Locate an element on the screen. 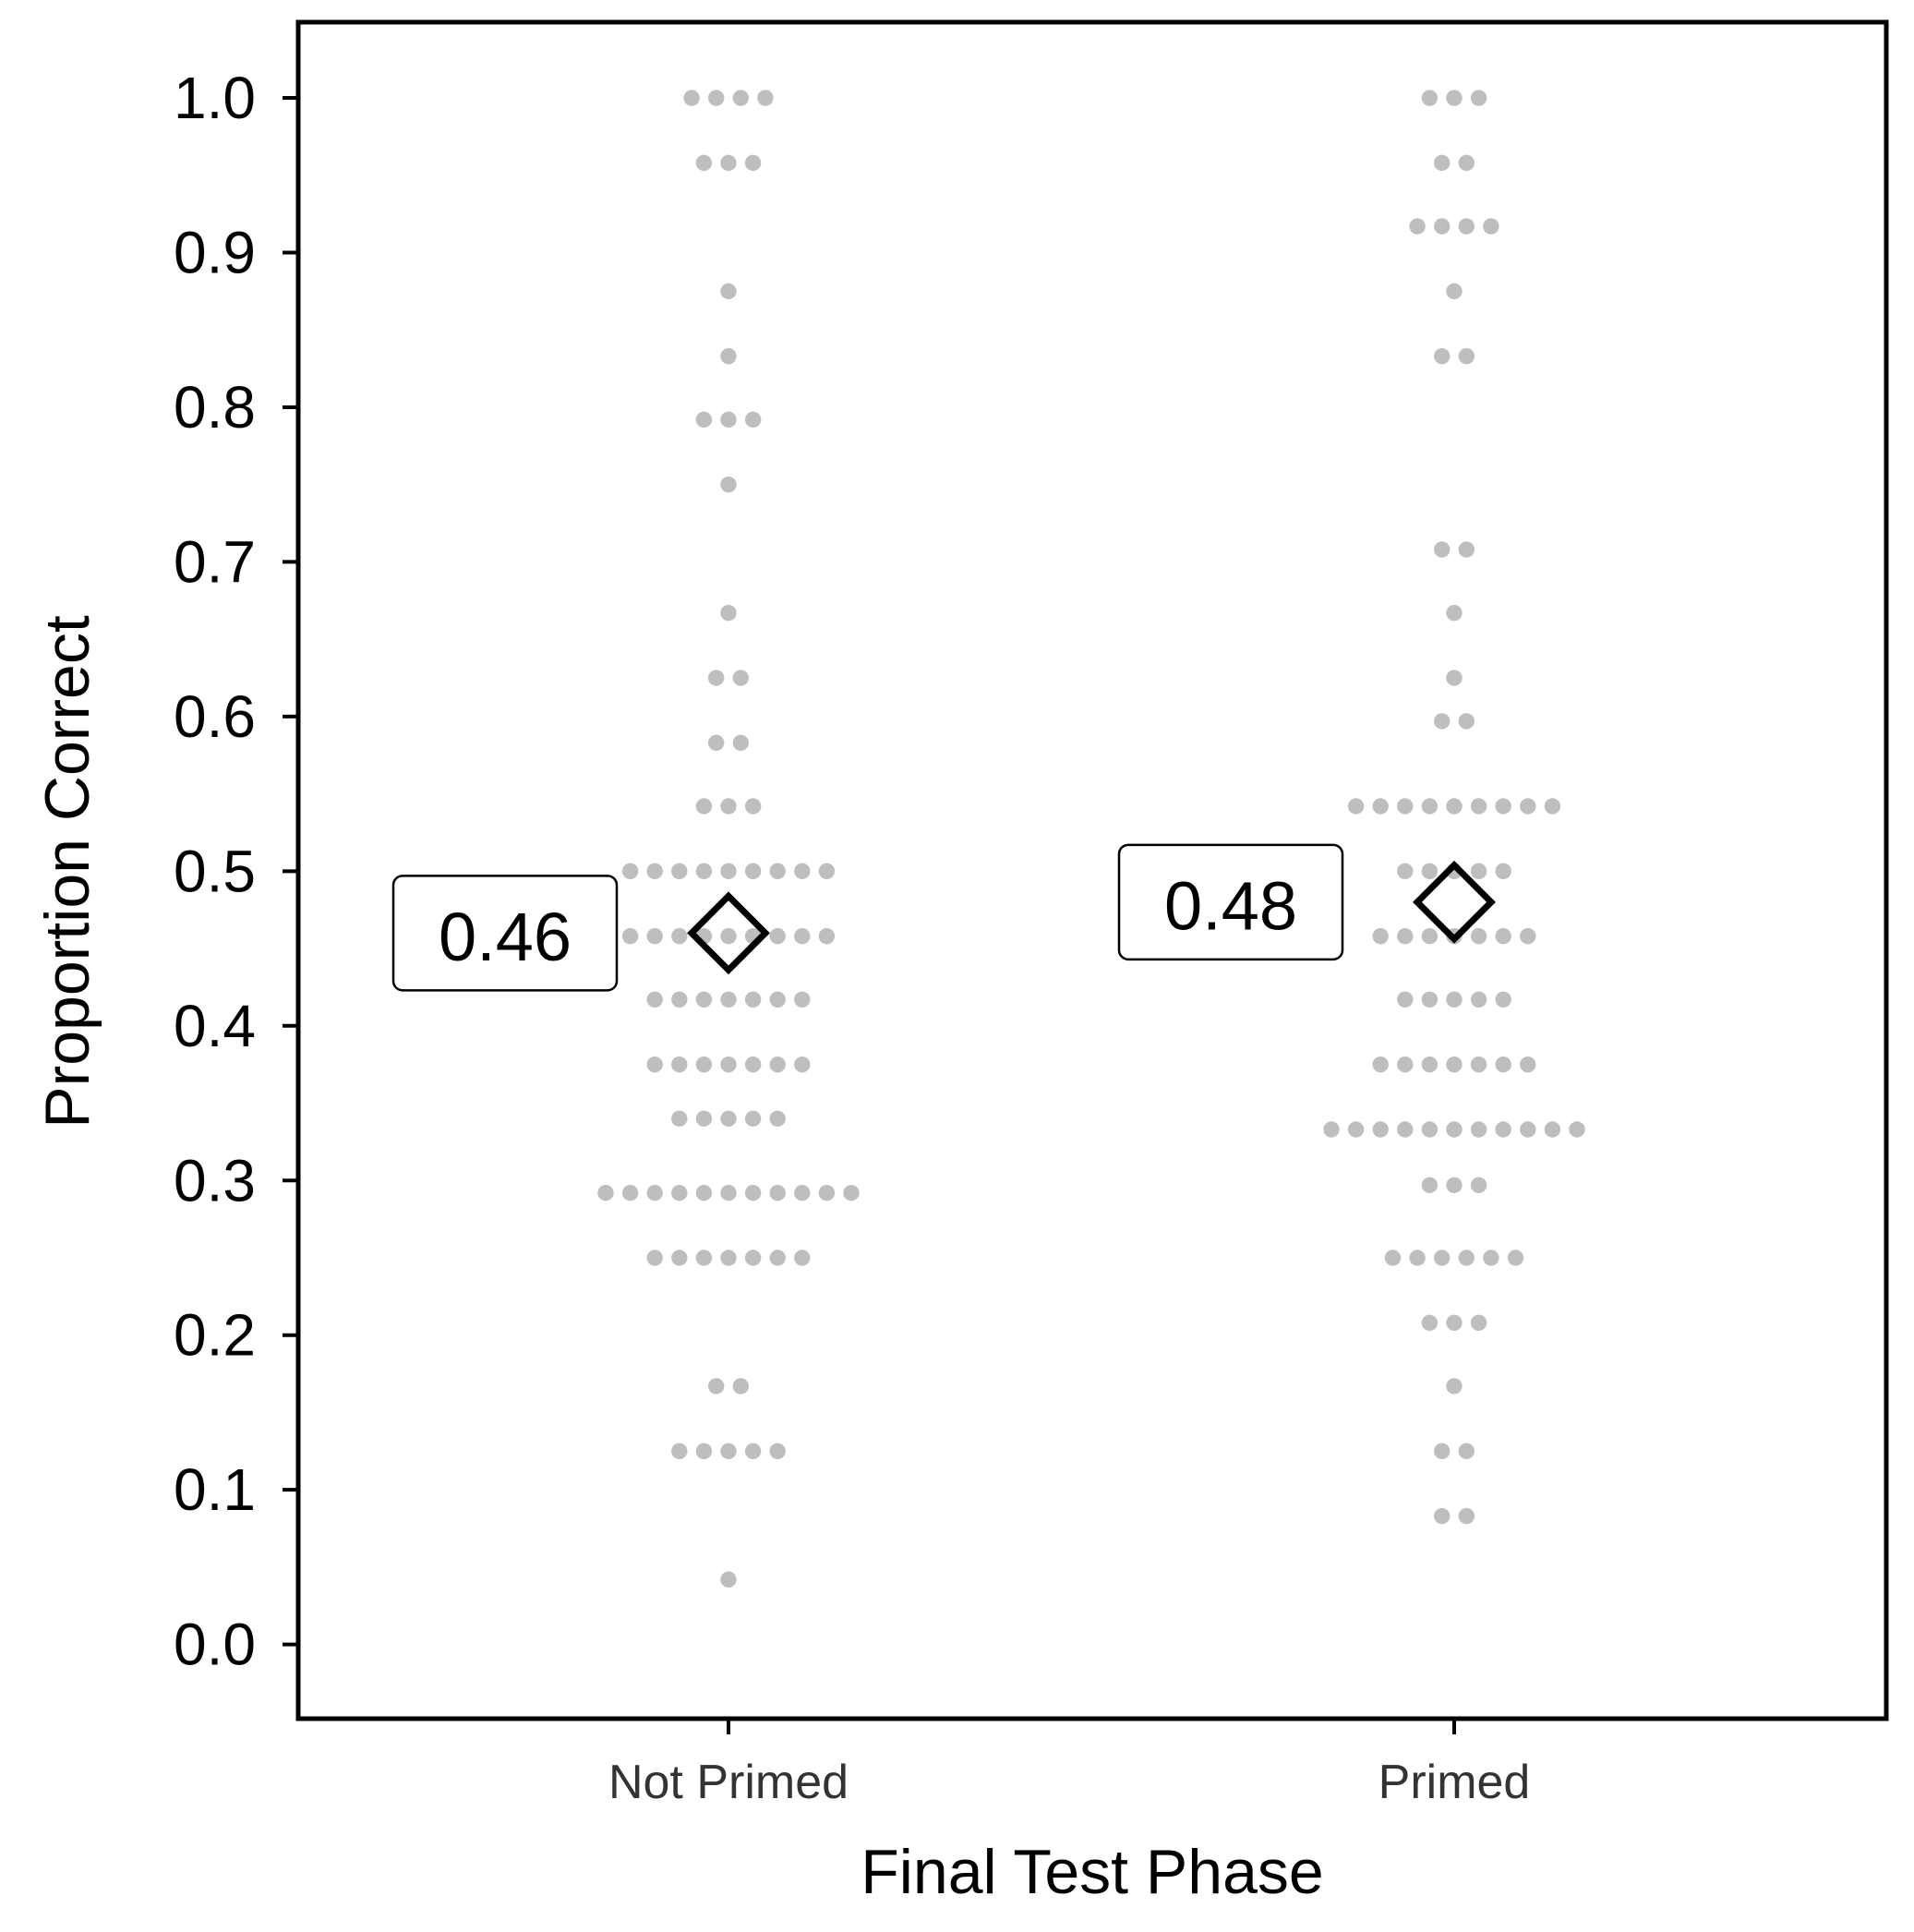 The image size is (1914, 1932). y-tick-label: 0.7 is located at coordinates (215, 562).